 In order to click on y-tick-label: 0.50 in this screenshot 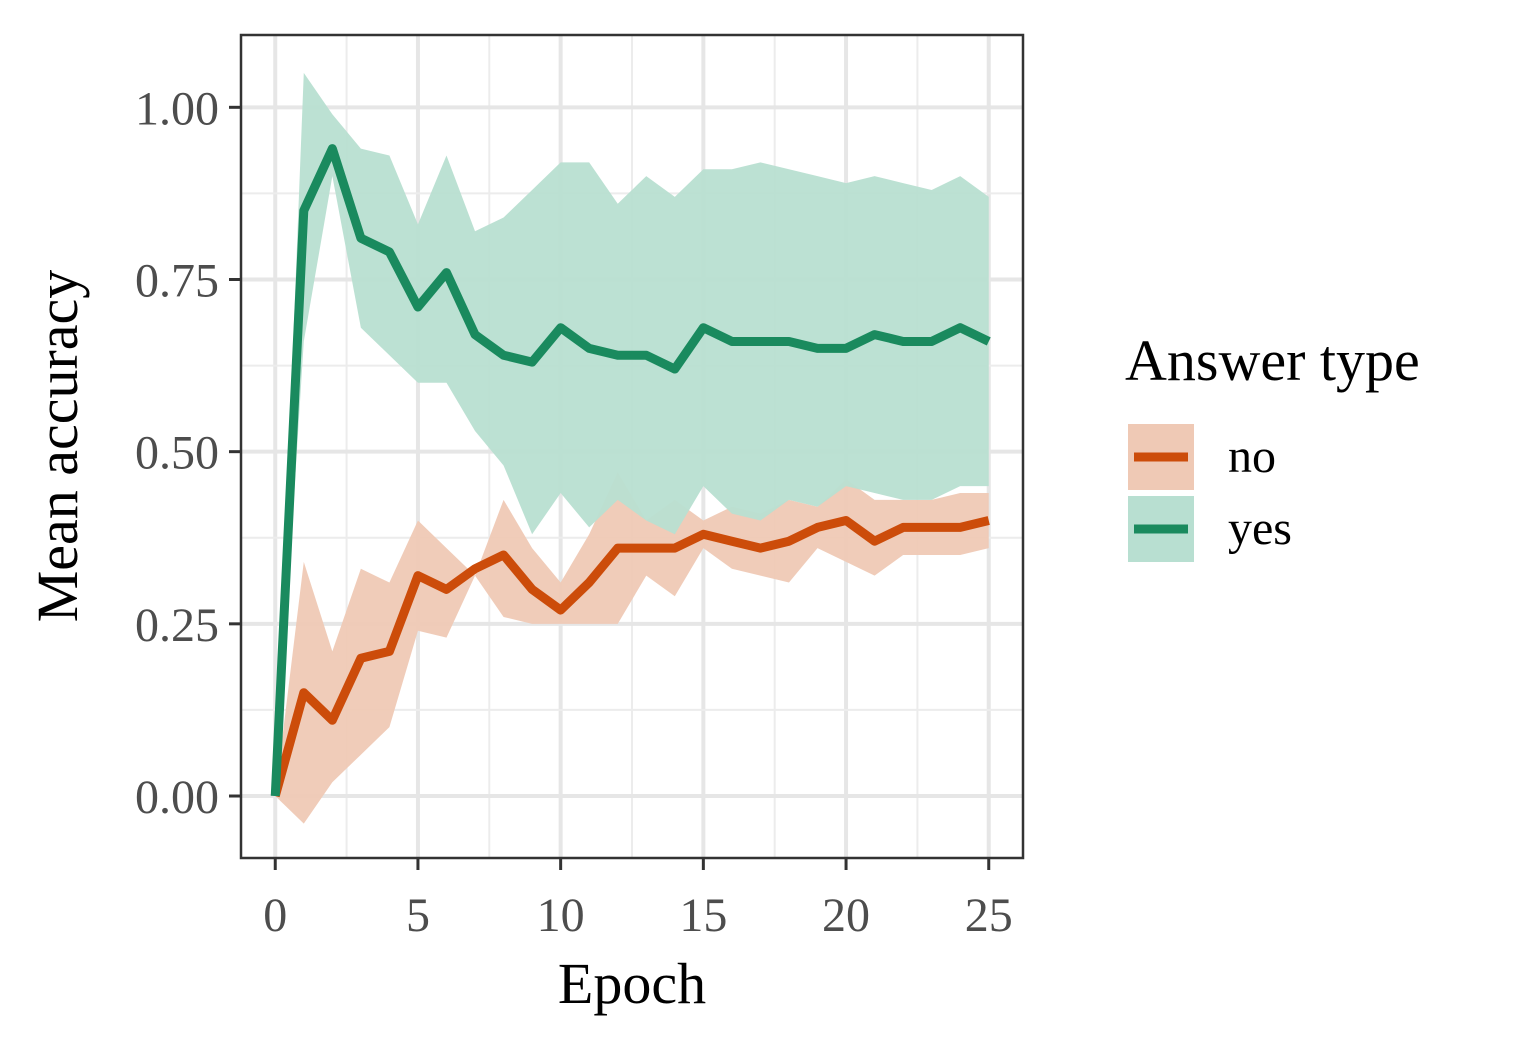, I will do `click(177, 453)`.